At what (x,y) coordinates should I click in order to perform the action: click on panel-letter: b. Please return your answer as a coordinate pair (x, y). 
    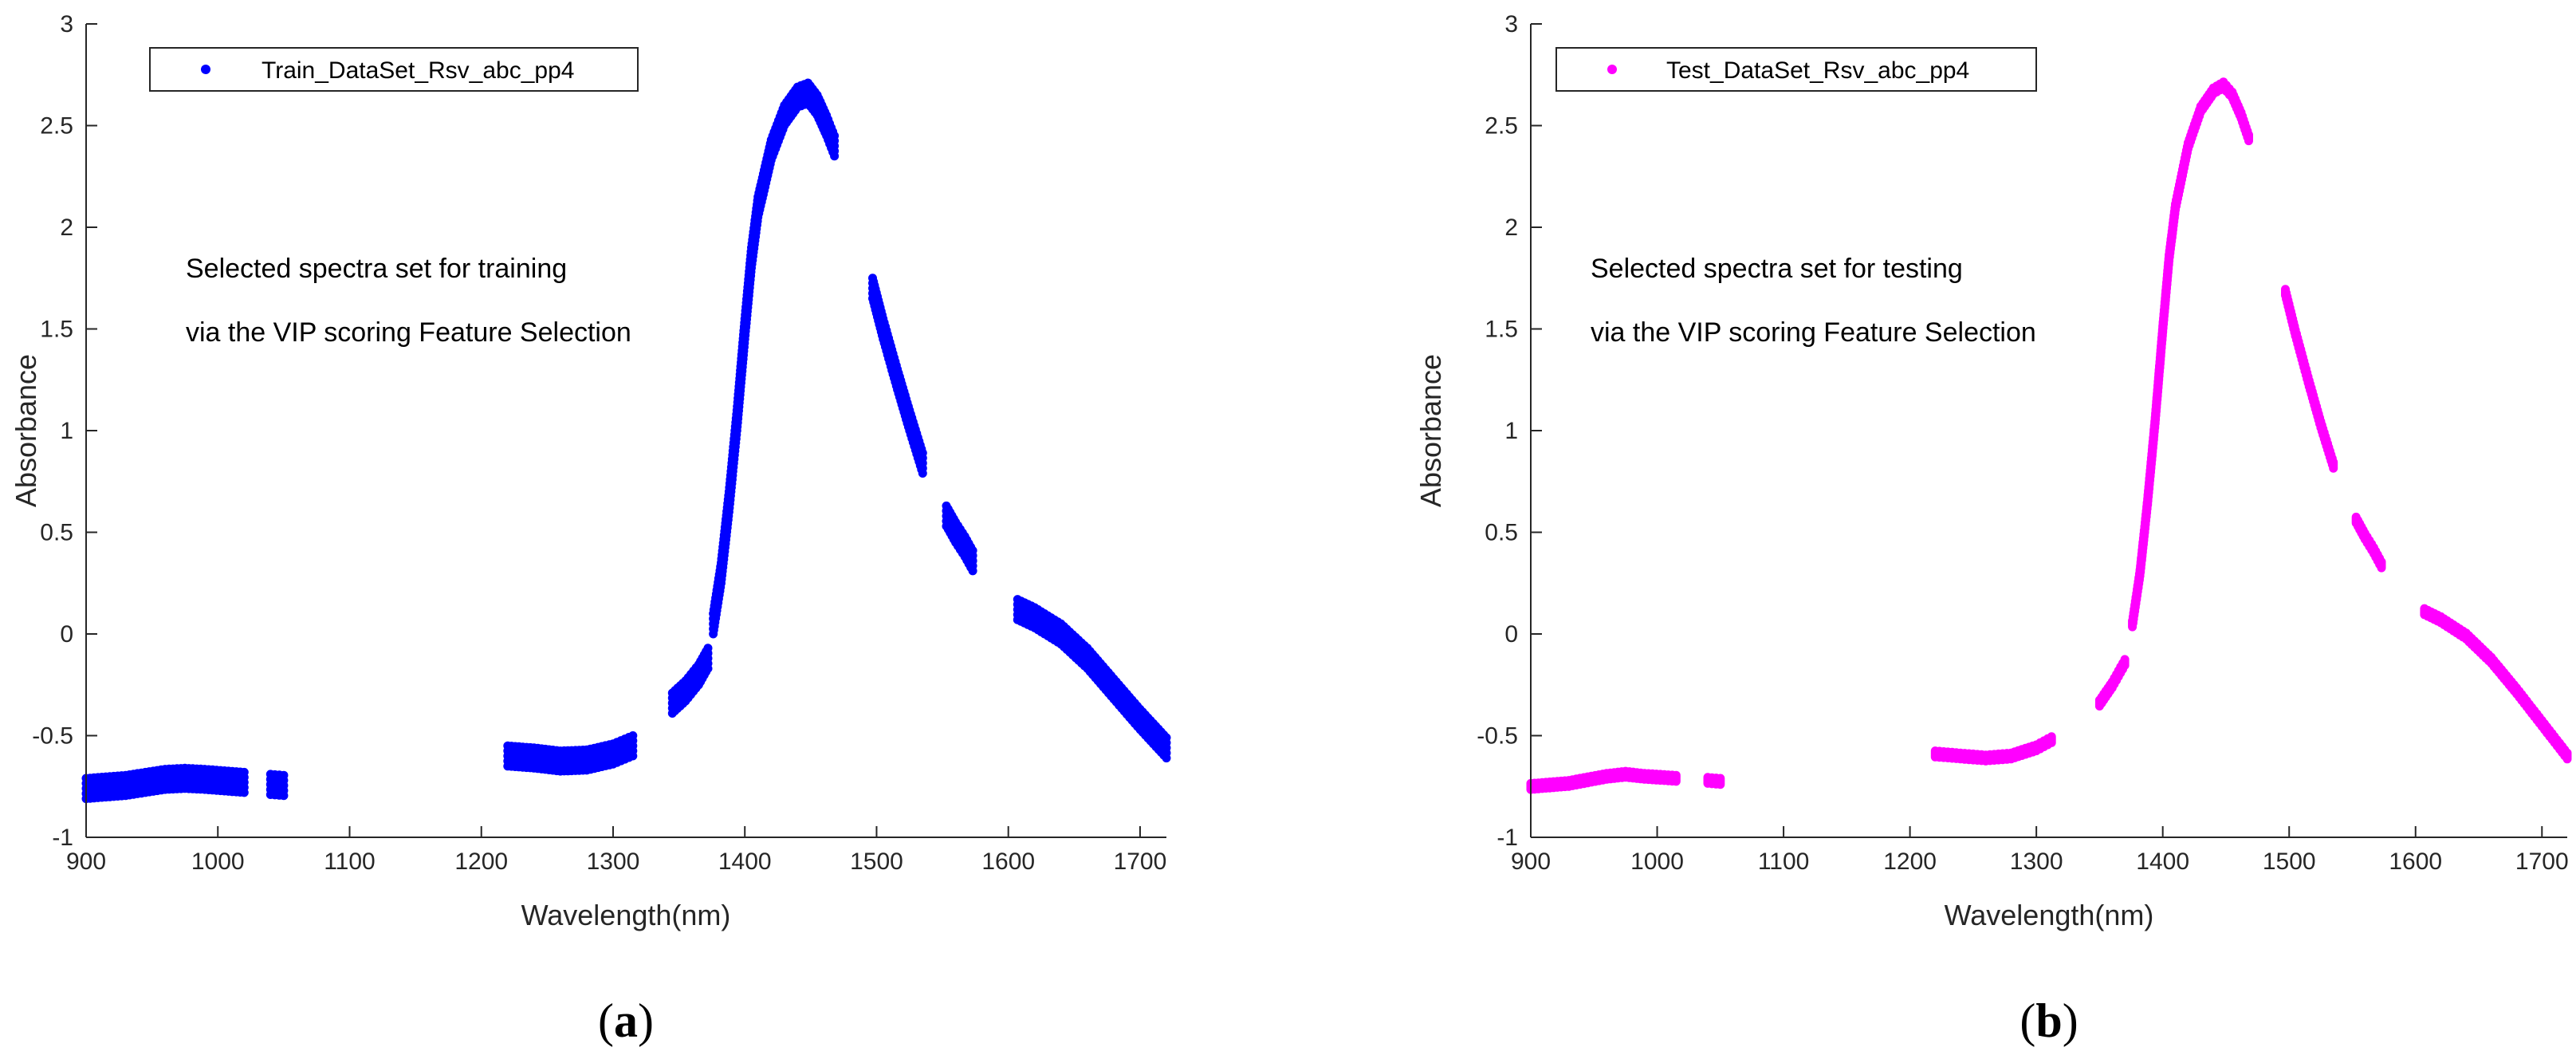
    Looking at the image, I should click on (2049, 1021).